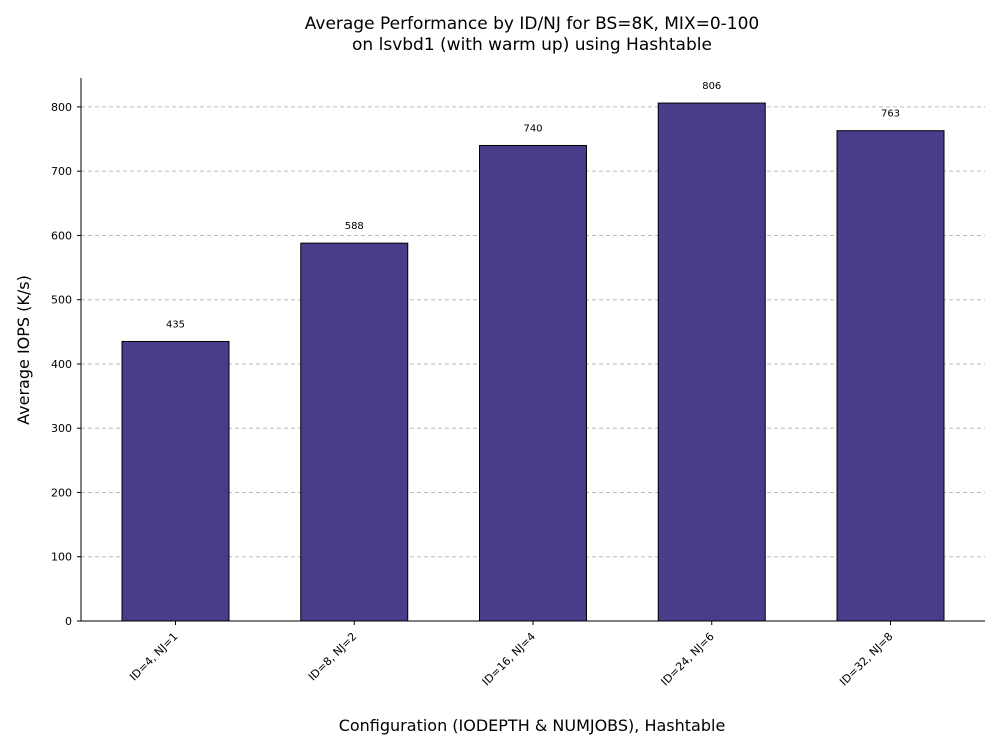 The height and width of the screenshot is (754, 1000). What do you see at coordinates (866, 659) in the screenshot?
I see `x-tick-label: ID=32, NJ=8` at bounding box center [866, 659].